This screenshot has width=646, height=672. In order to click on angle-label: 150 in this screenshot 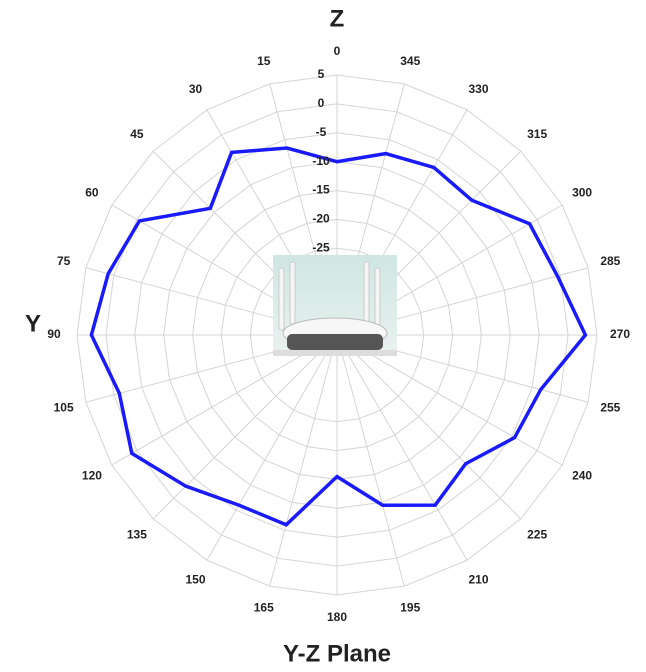, I will do `click(195, 579)`.